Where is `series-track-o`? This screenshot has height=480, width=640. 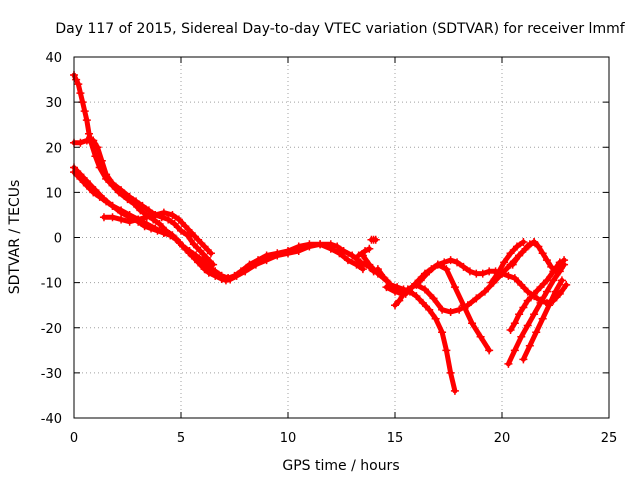
series-track-o is located at coordinates (364, 252).